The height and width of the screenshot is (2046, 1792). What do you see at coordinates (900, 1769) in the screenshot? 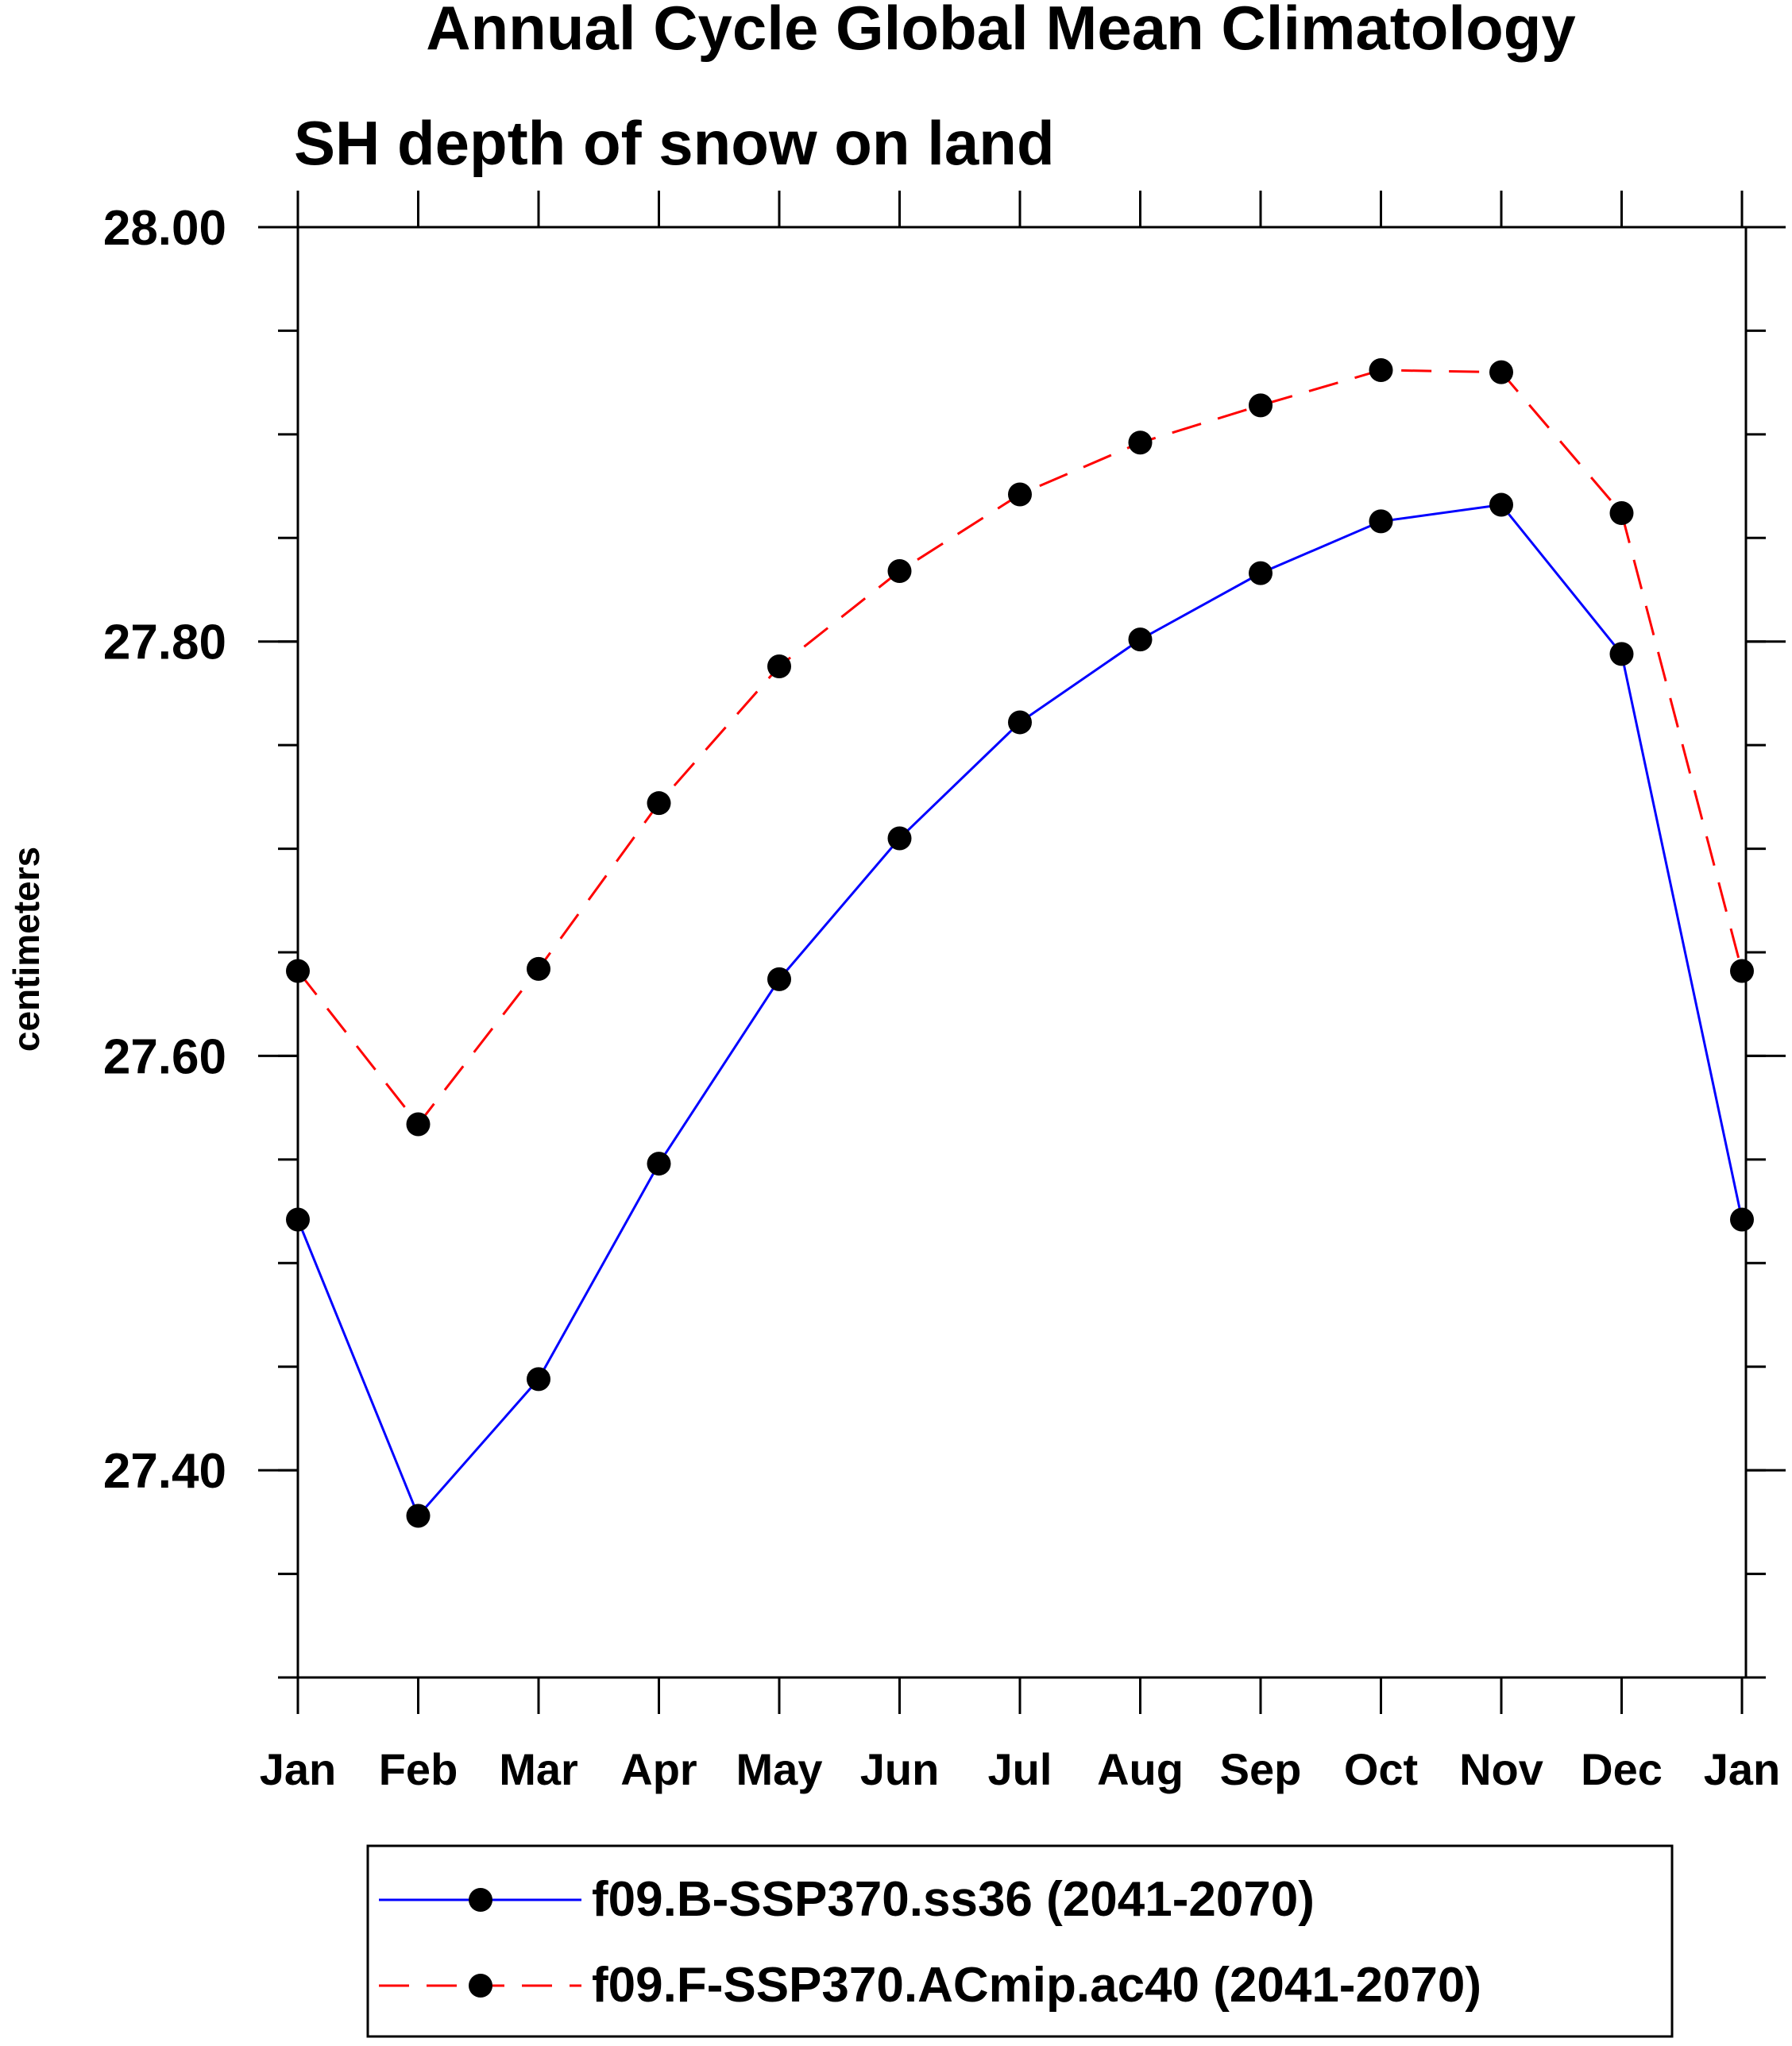
I see `x-tick-label: Jun` at bounding box center [900, 1769].